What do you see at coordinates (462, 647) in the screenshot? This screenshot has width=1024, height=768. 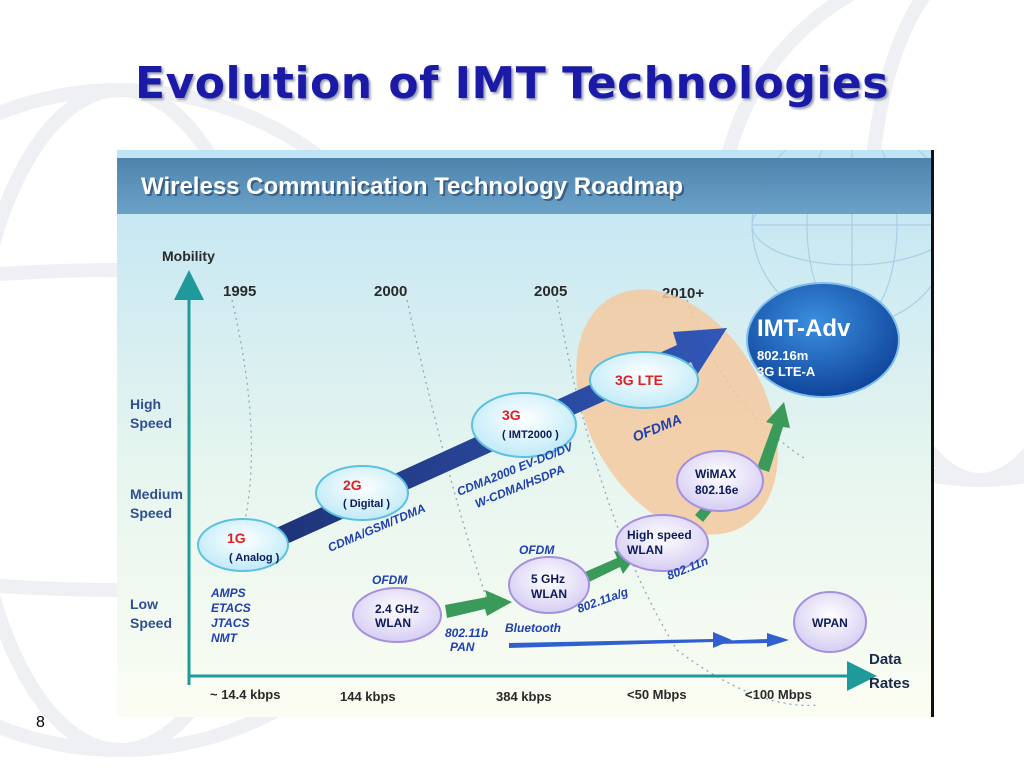 I see `label-pan: PAN` at bounding box center [462, 647].